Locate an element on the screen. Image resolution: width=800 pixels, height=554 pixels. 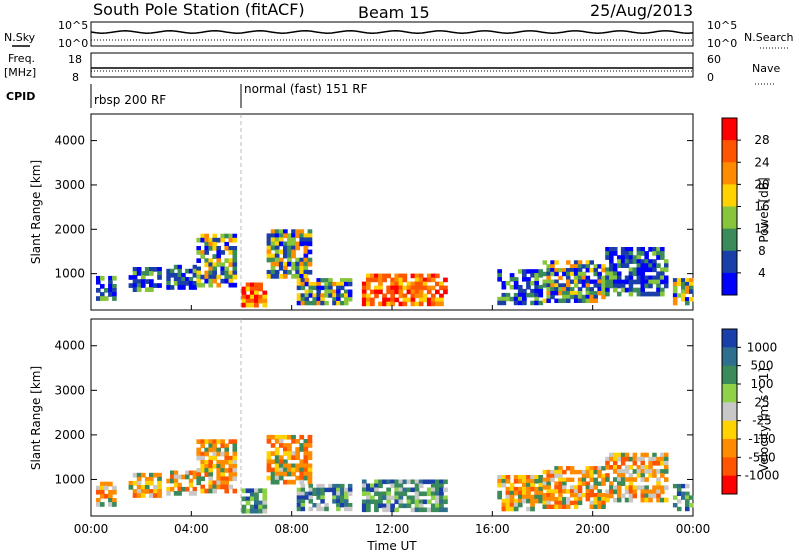
freq-tick-high: 18 is located at coordinates (75, 59).